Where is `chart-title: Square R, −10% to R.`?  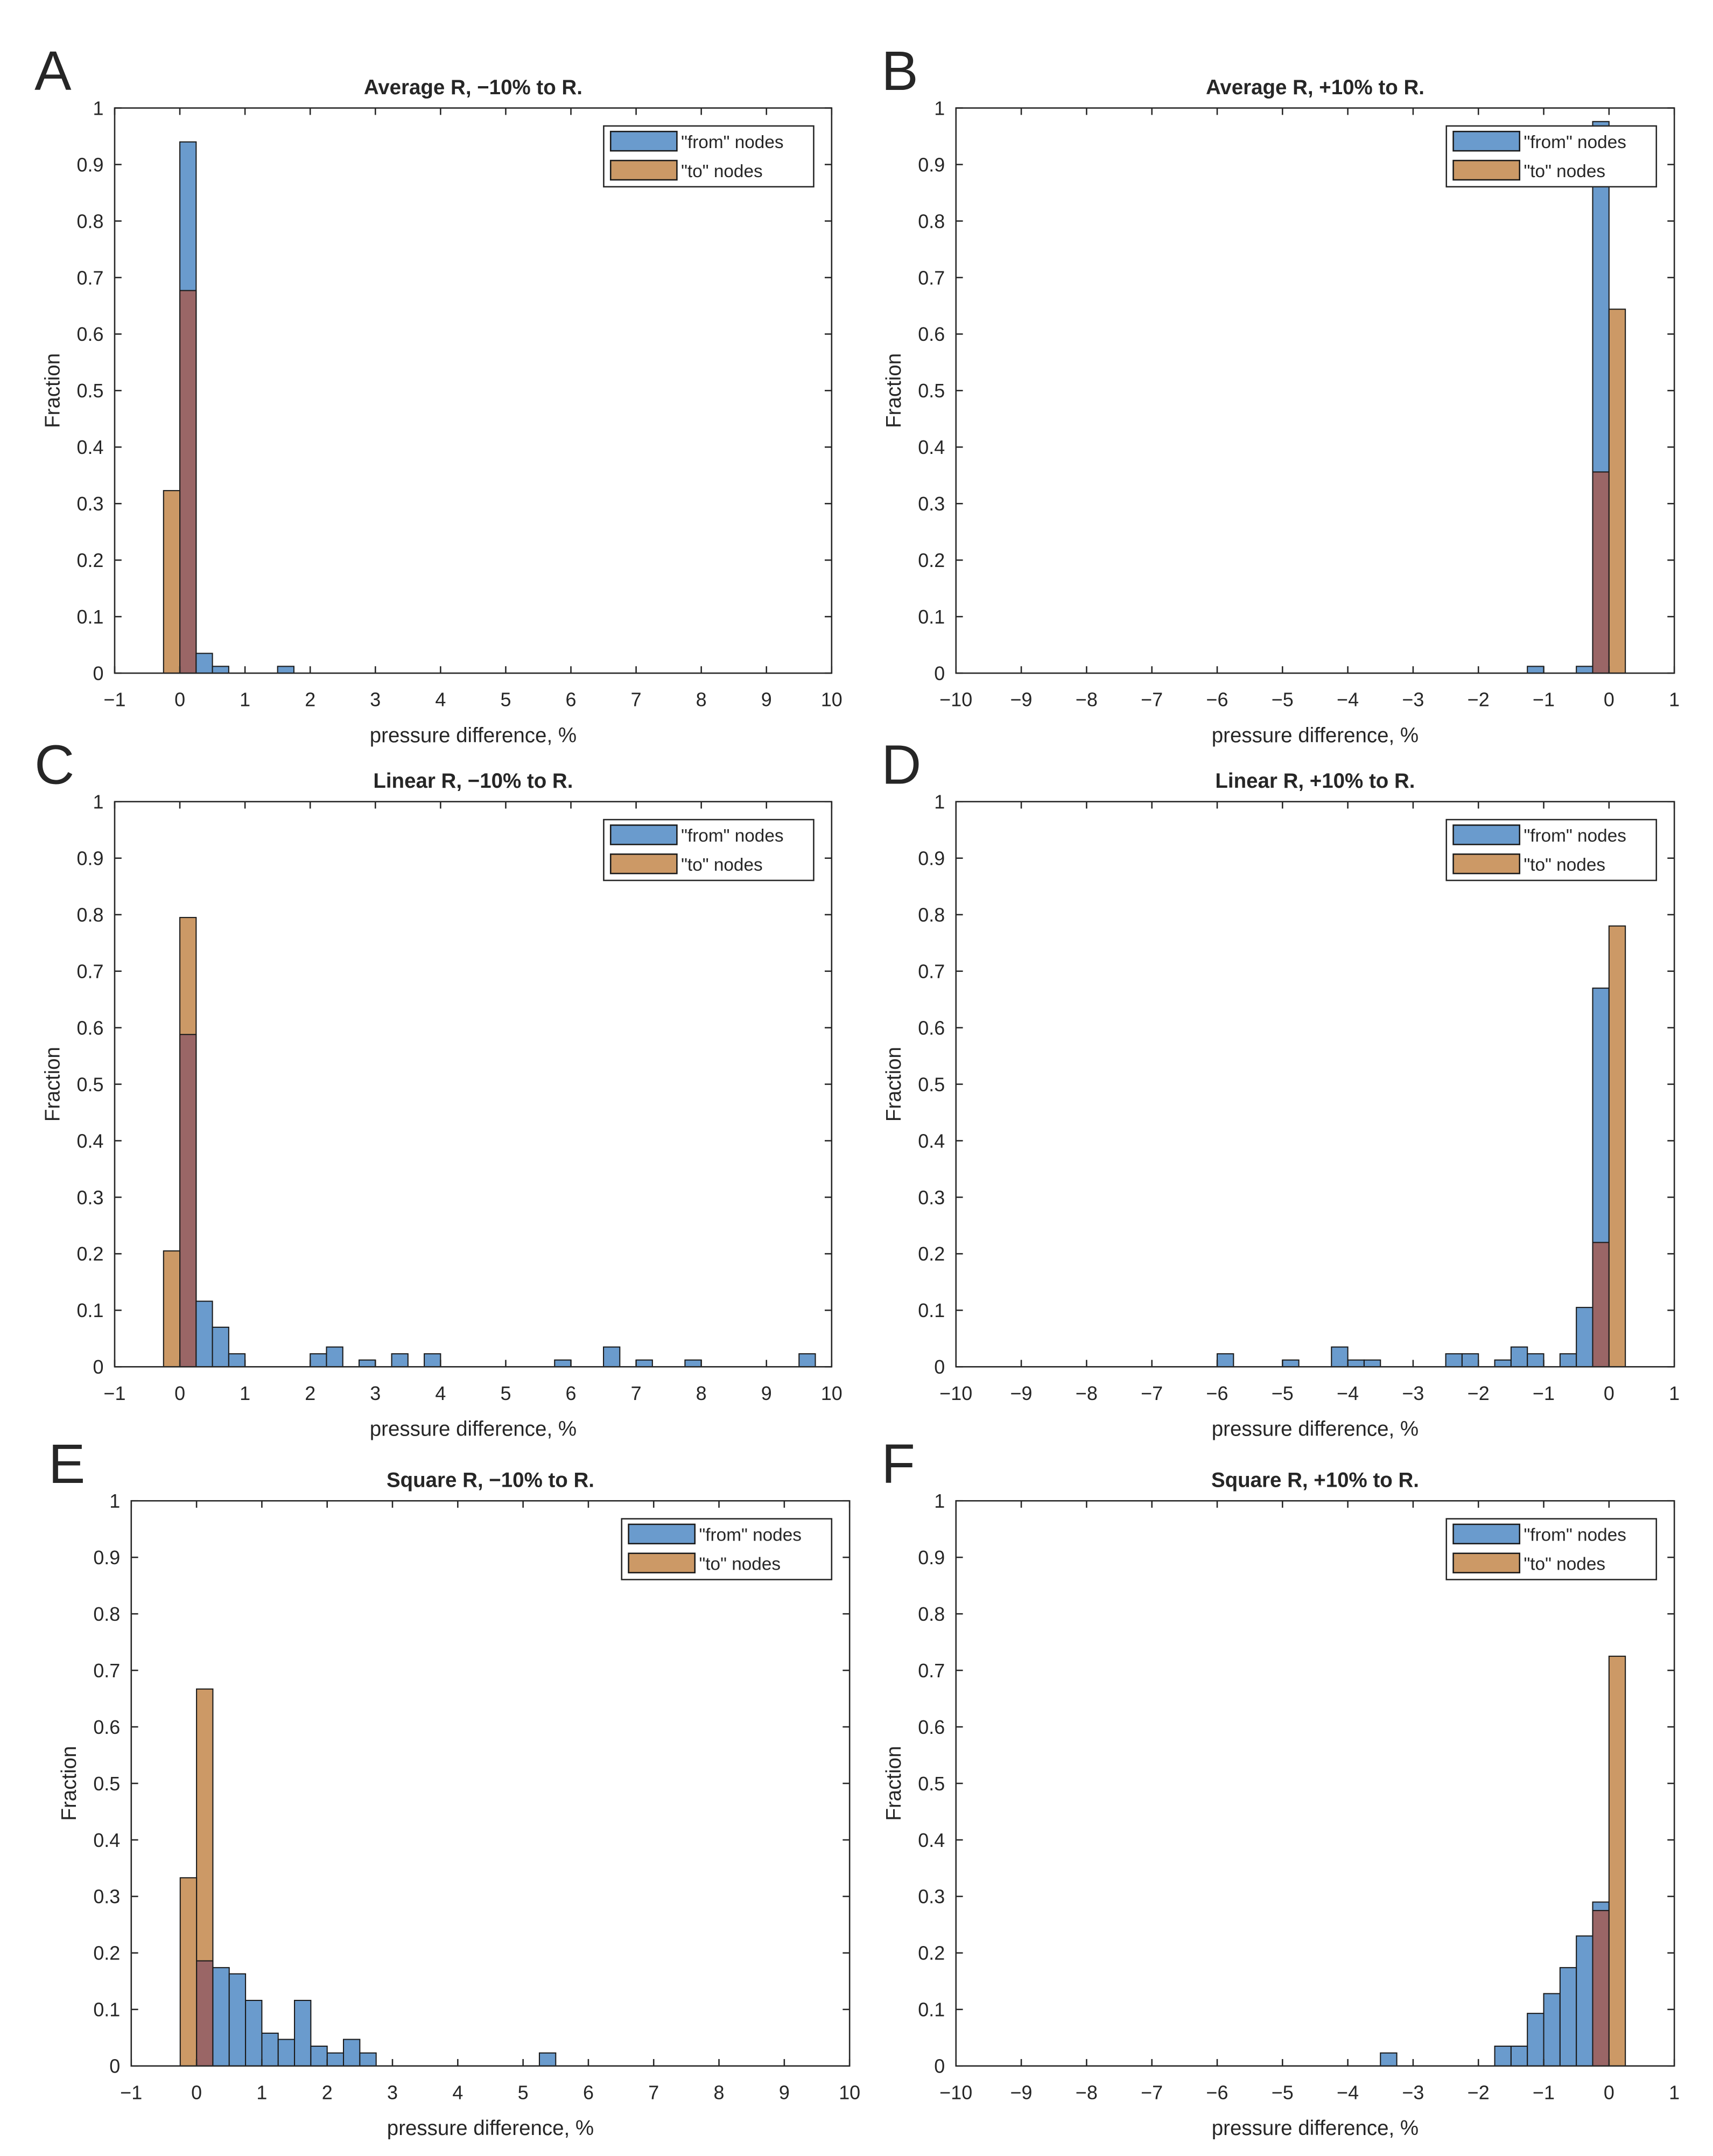 chart-title: Square R, −10% to R. is located at coordinates (490, 1480).